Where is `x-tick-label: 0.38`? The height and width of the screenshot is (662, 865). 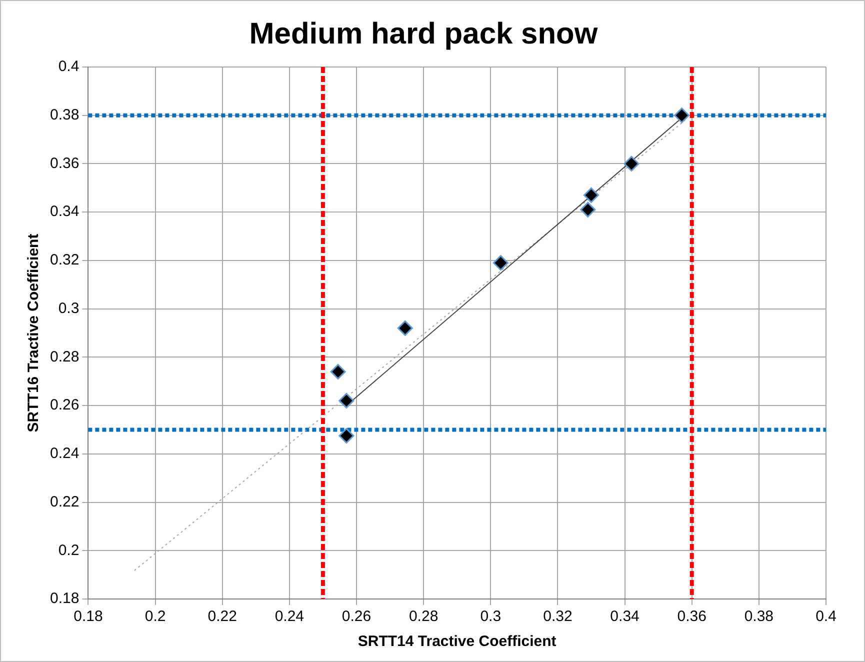
x-tick-label: 0.38 is located at coordinates (759, 617).